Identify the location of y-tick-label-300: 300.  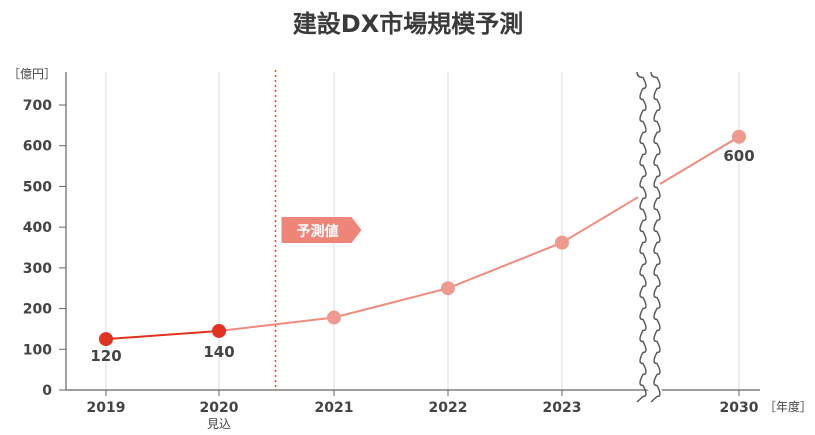
(37, 269).